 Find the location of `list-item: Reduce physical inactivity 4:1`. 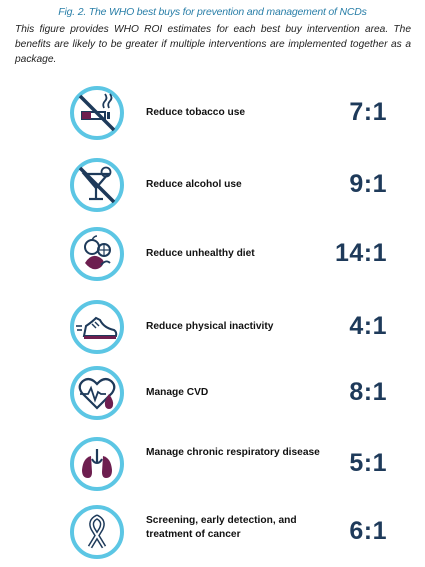

list-item: Reduce physical inactivity 4:1 is located at coordinates (212, 328).